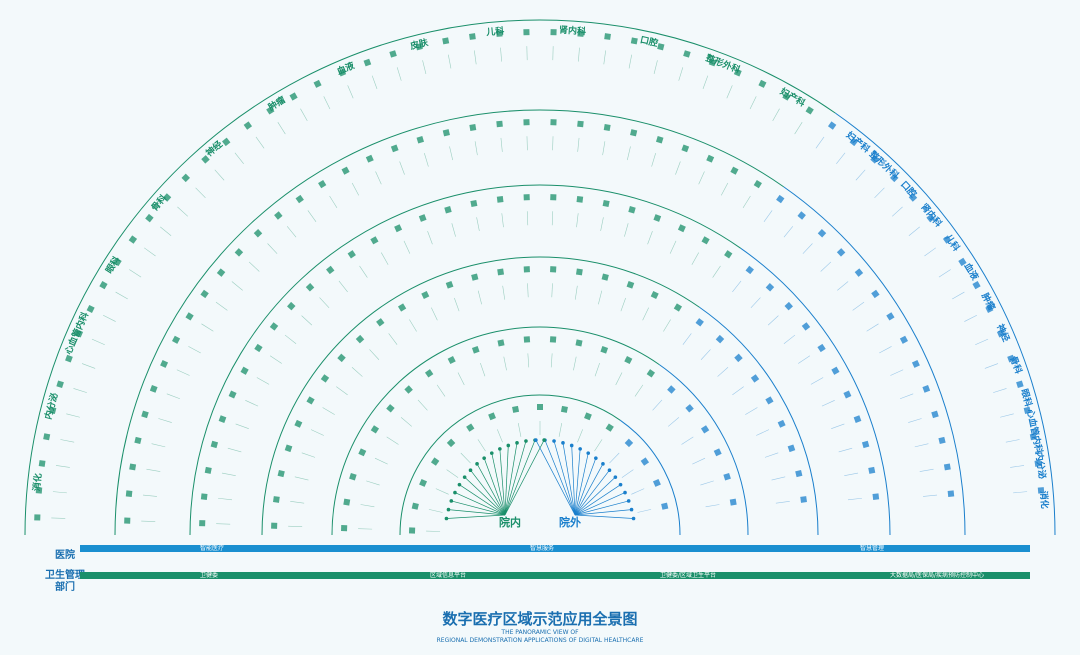 This screenshot has width=1080, height=655. What do you see at coordinates (555, 548) in the screenshot?
I see `section-bar: 智能医疗 智慧服务 智慧管理` at bounding box center [555, 548].